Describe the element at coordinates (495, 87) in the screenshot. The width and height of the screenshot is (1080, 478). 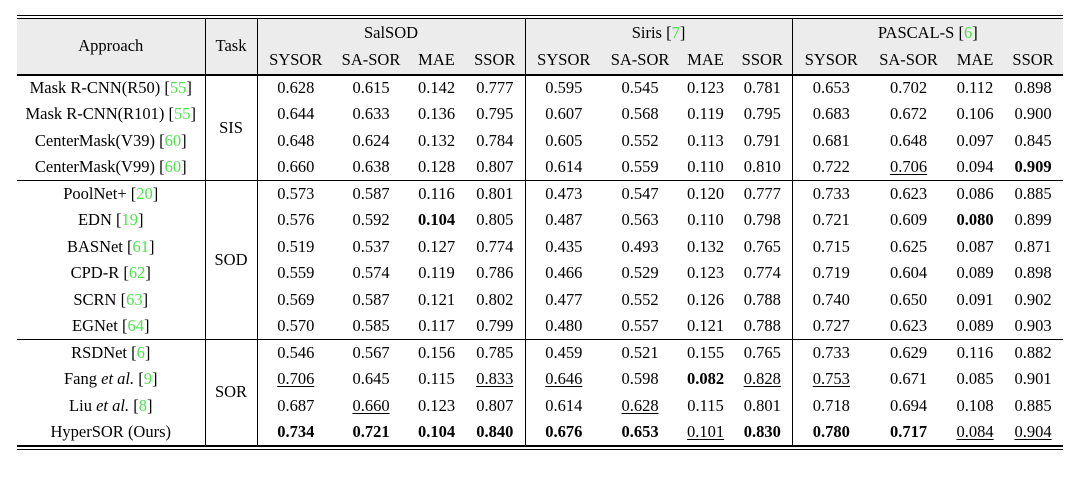
I see `metric-value-cell: 0.777` at that location.